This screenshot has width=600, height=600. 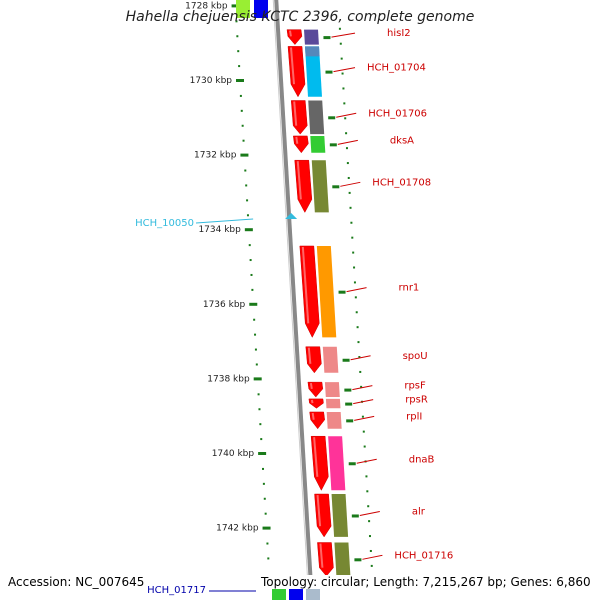 I want to click on gene-label: HCH_01706, so click(x=397, y=113).